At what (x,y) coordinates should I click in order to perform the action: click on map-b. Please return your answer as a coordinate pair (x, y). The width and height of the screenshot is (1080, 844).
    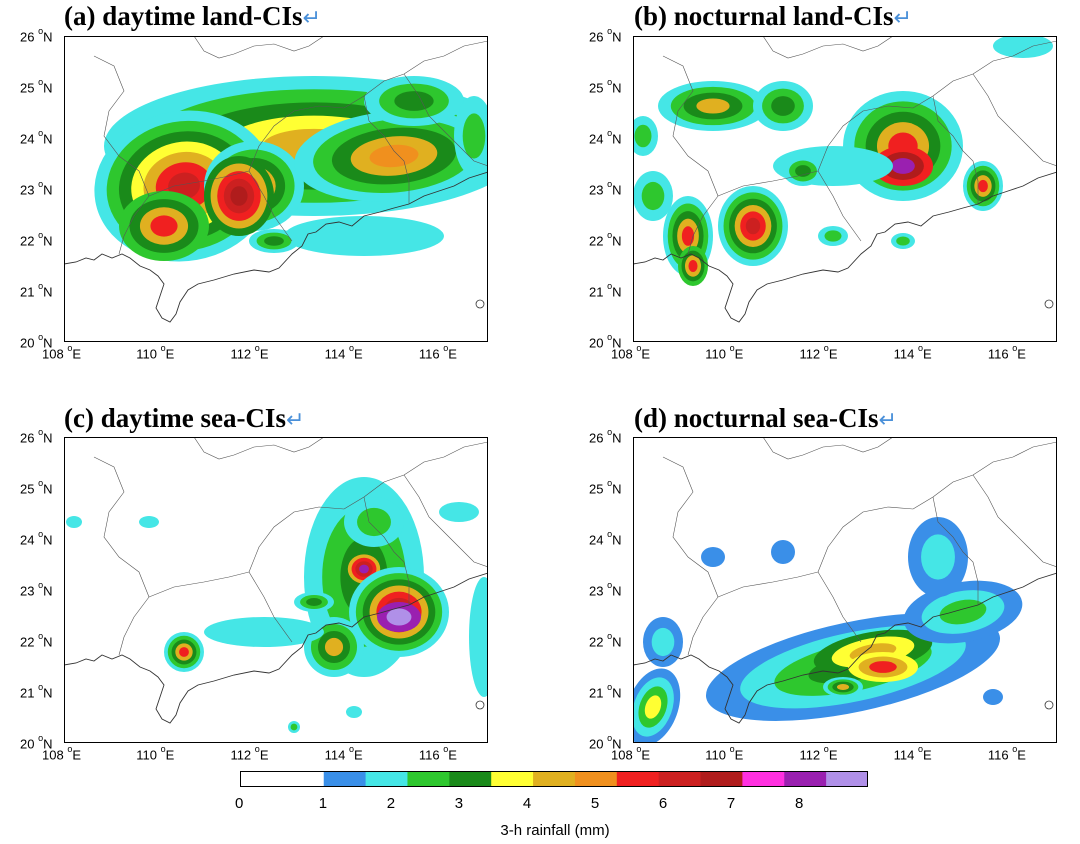
    Looking at the image, I should click on (845, 189).